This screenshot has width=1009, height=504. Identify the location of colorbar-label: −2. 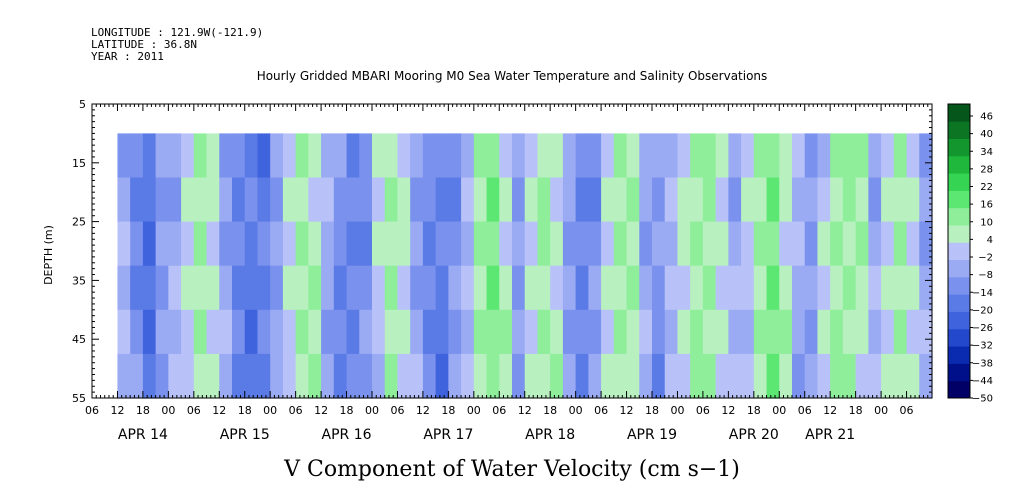
(985, 258).